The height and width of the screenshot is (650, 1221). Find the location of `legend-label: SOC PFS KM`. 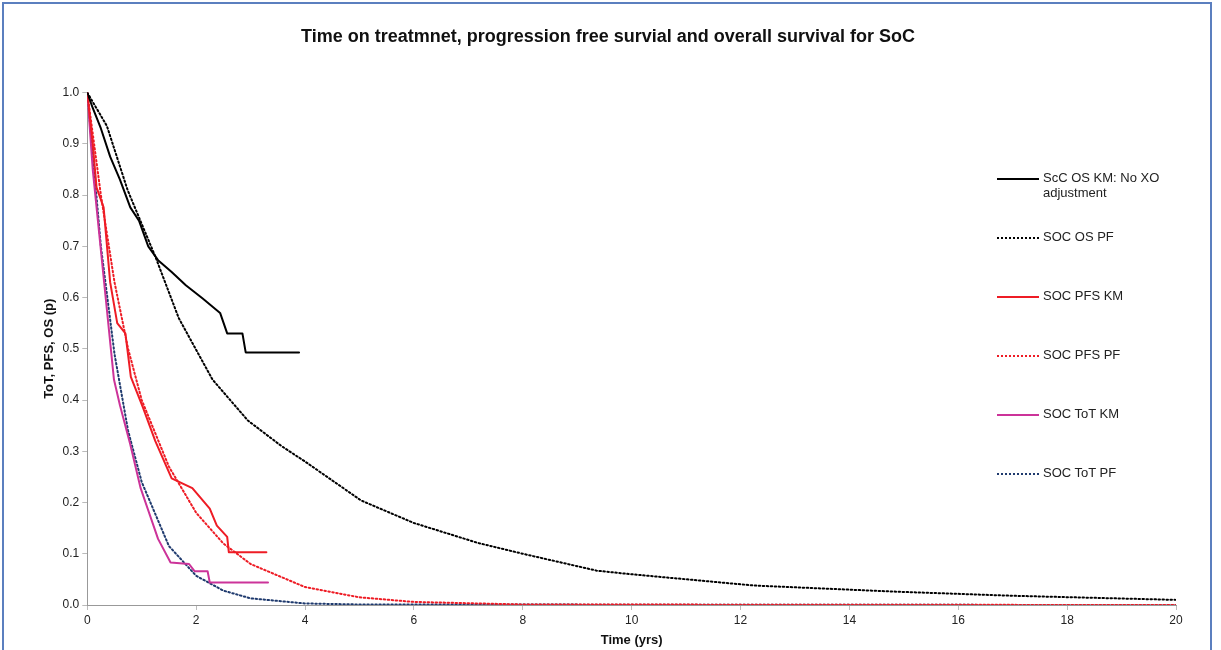

legend-label: SOC PFS KM is located at coordinates (1083, 295).